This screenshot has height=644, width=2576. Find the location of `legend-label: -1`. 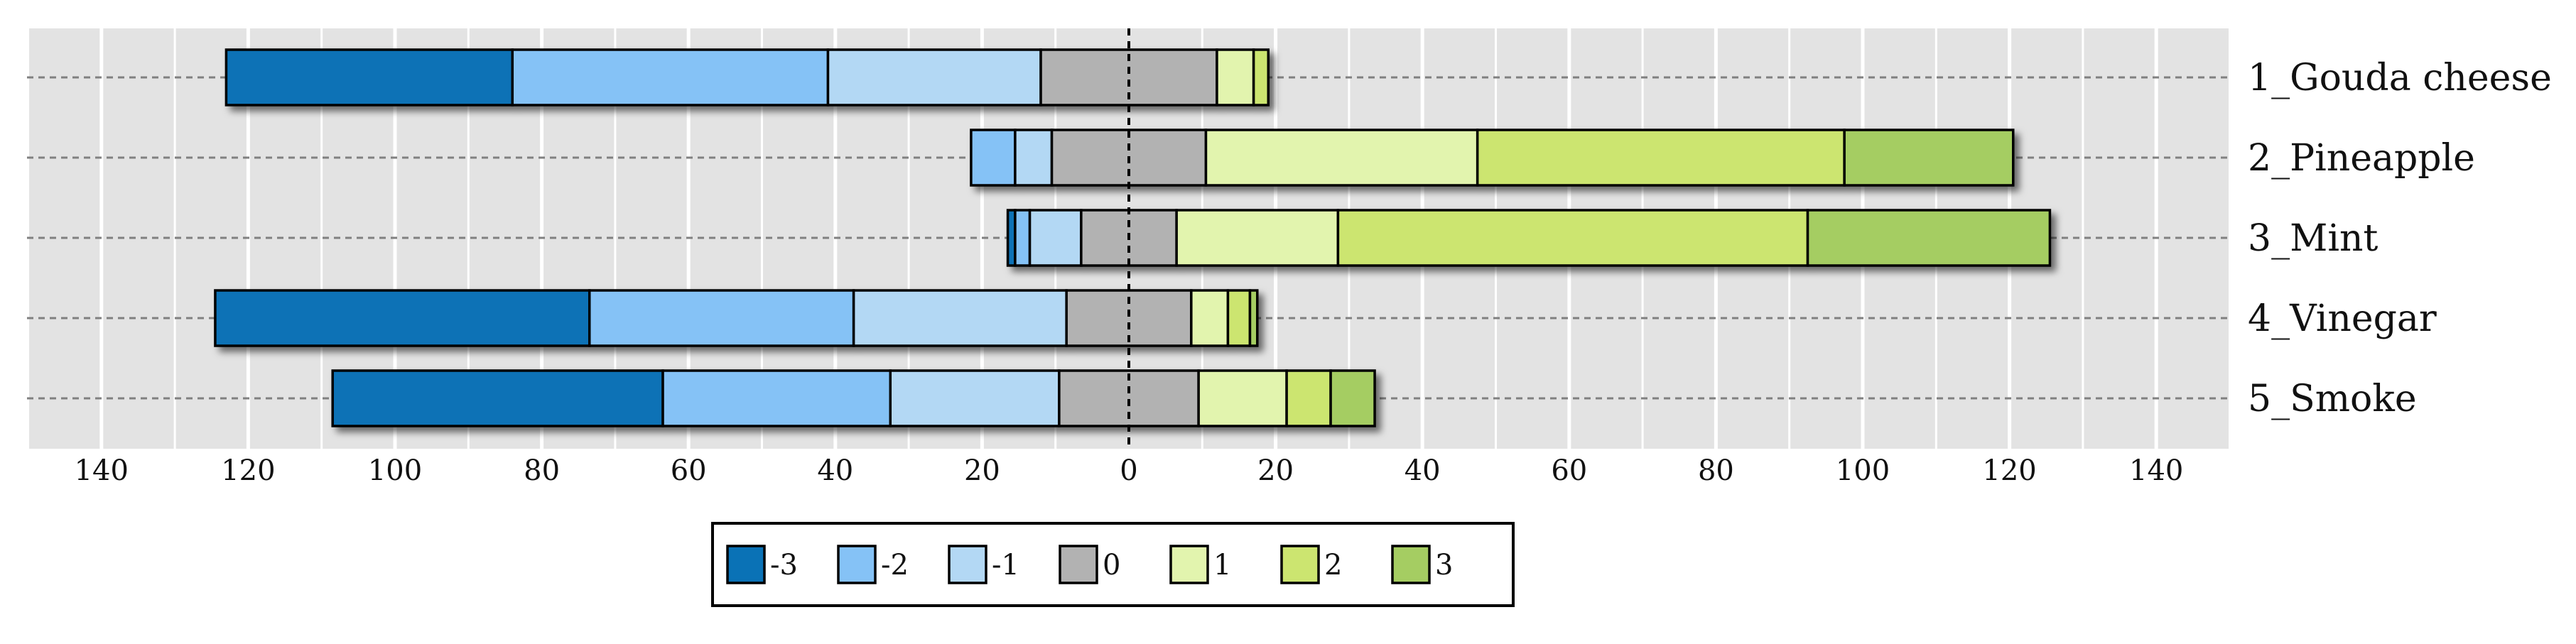

legend-label: -1 is located at coordinates (1005, 565).